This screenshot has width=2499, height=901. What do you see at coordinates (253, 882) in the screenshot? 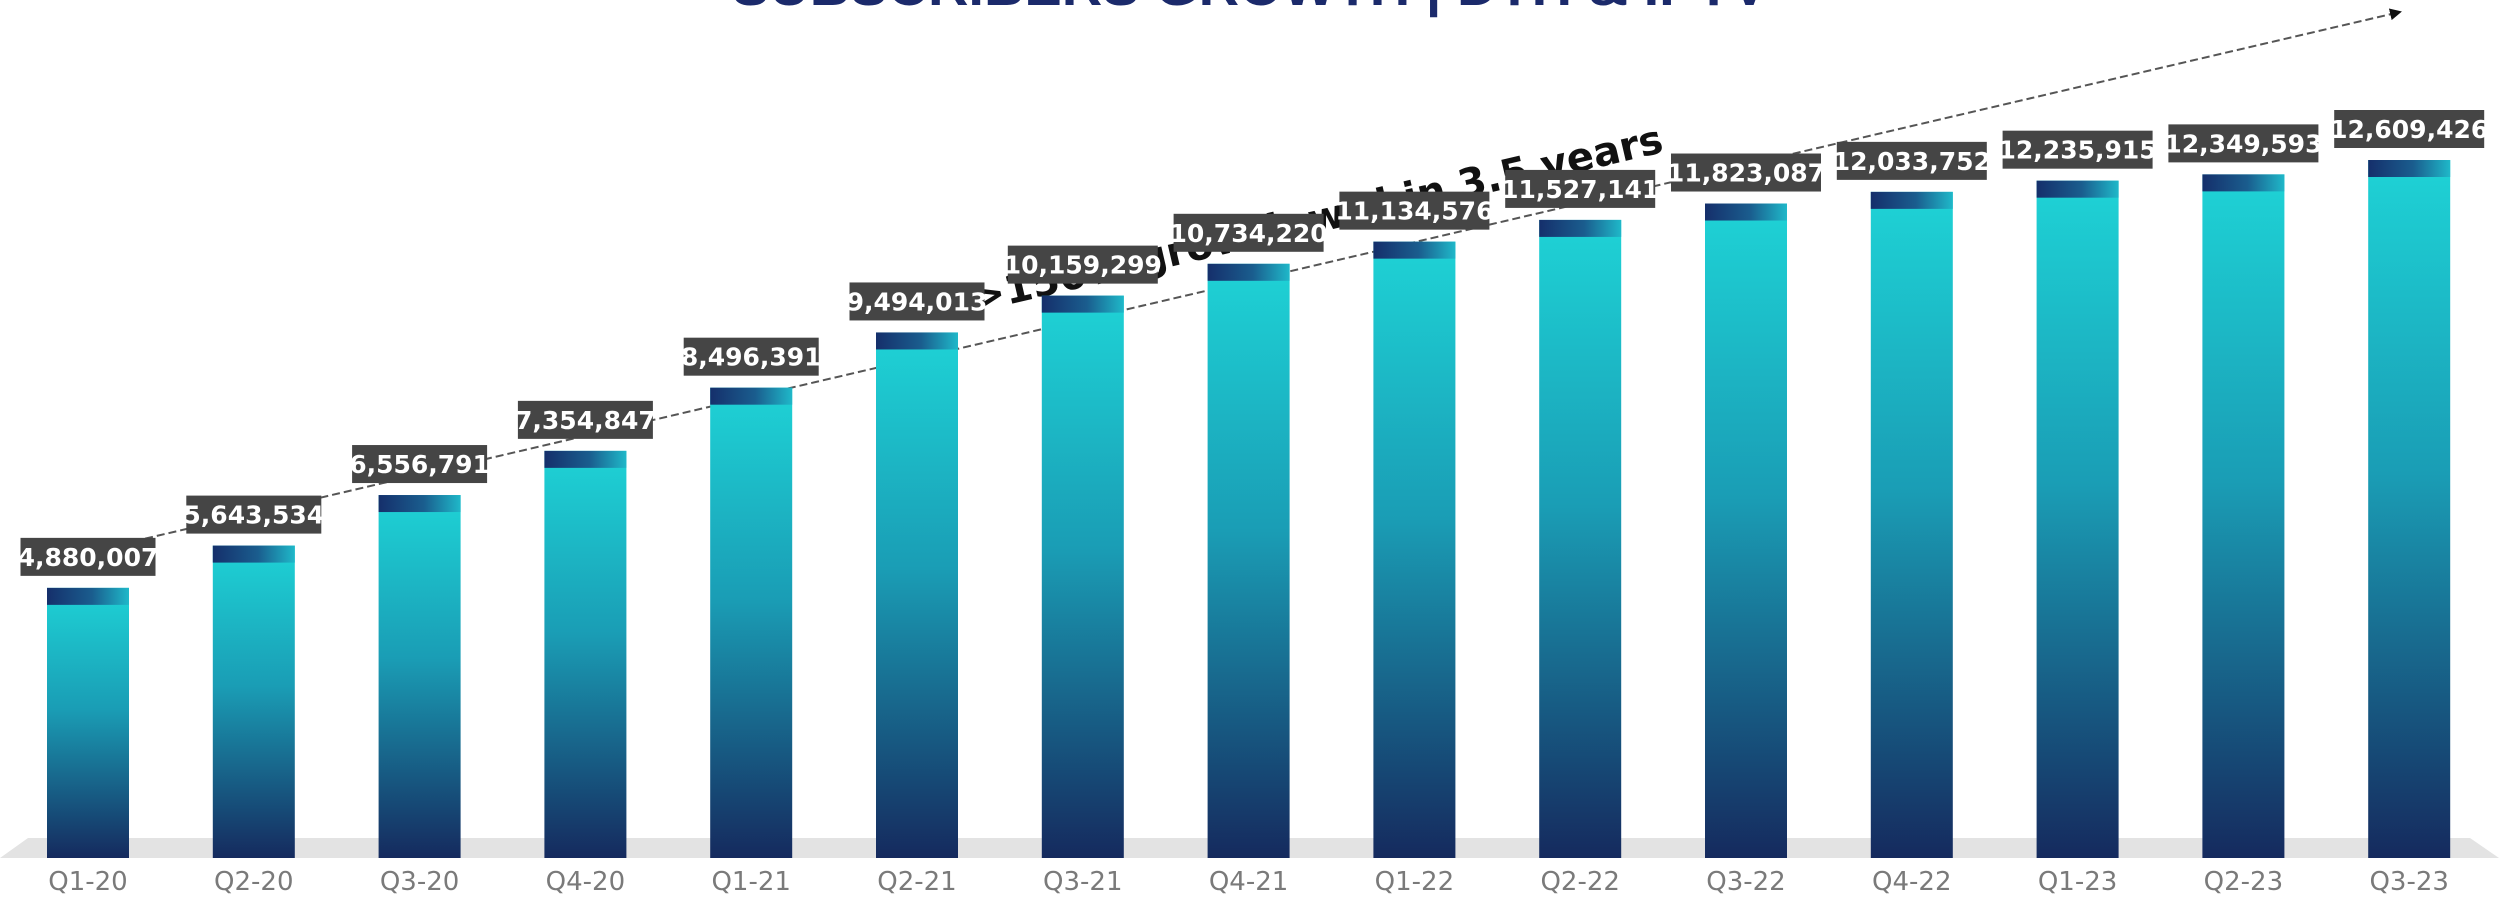
I see `x-tick-label: Q2-20` at bounding box center [253, 882].